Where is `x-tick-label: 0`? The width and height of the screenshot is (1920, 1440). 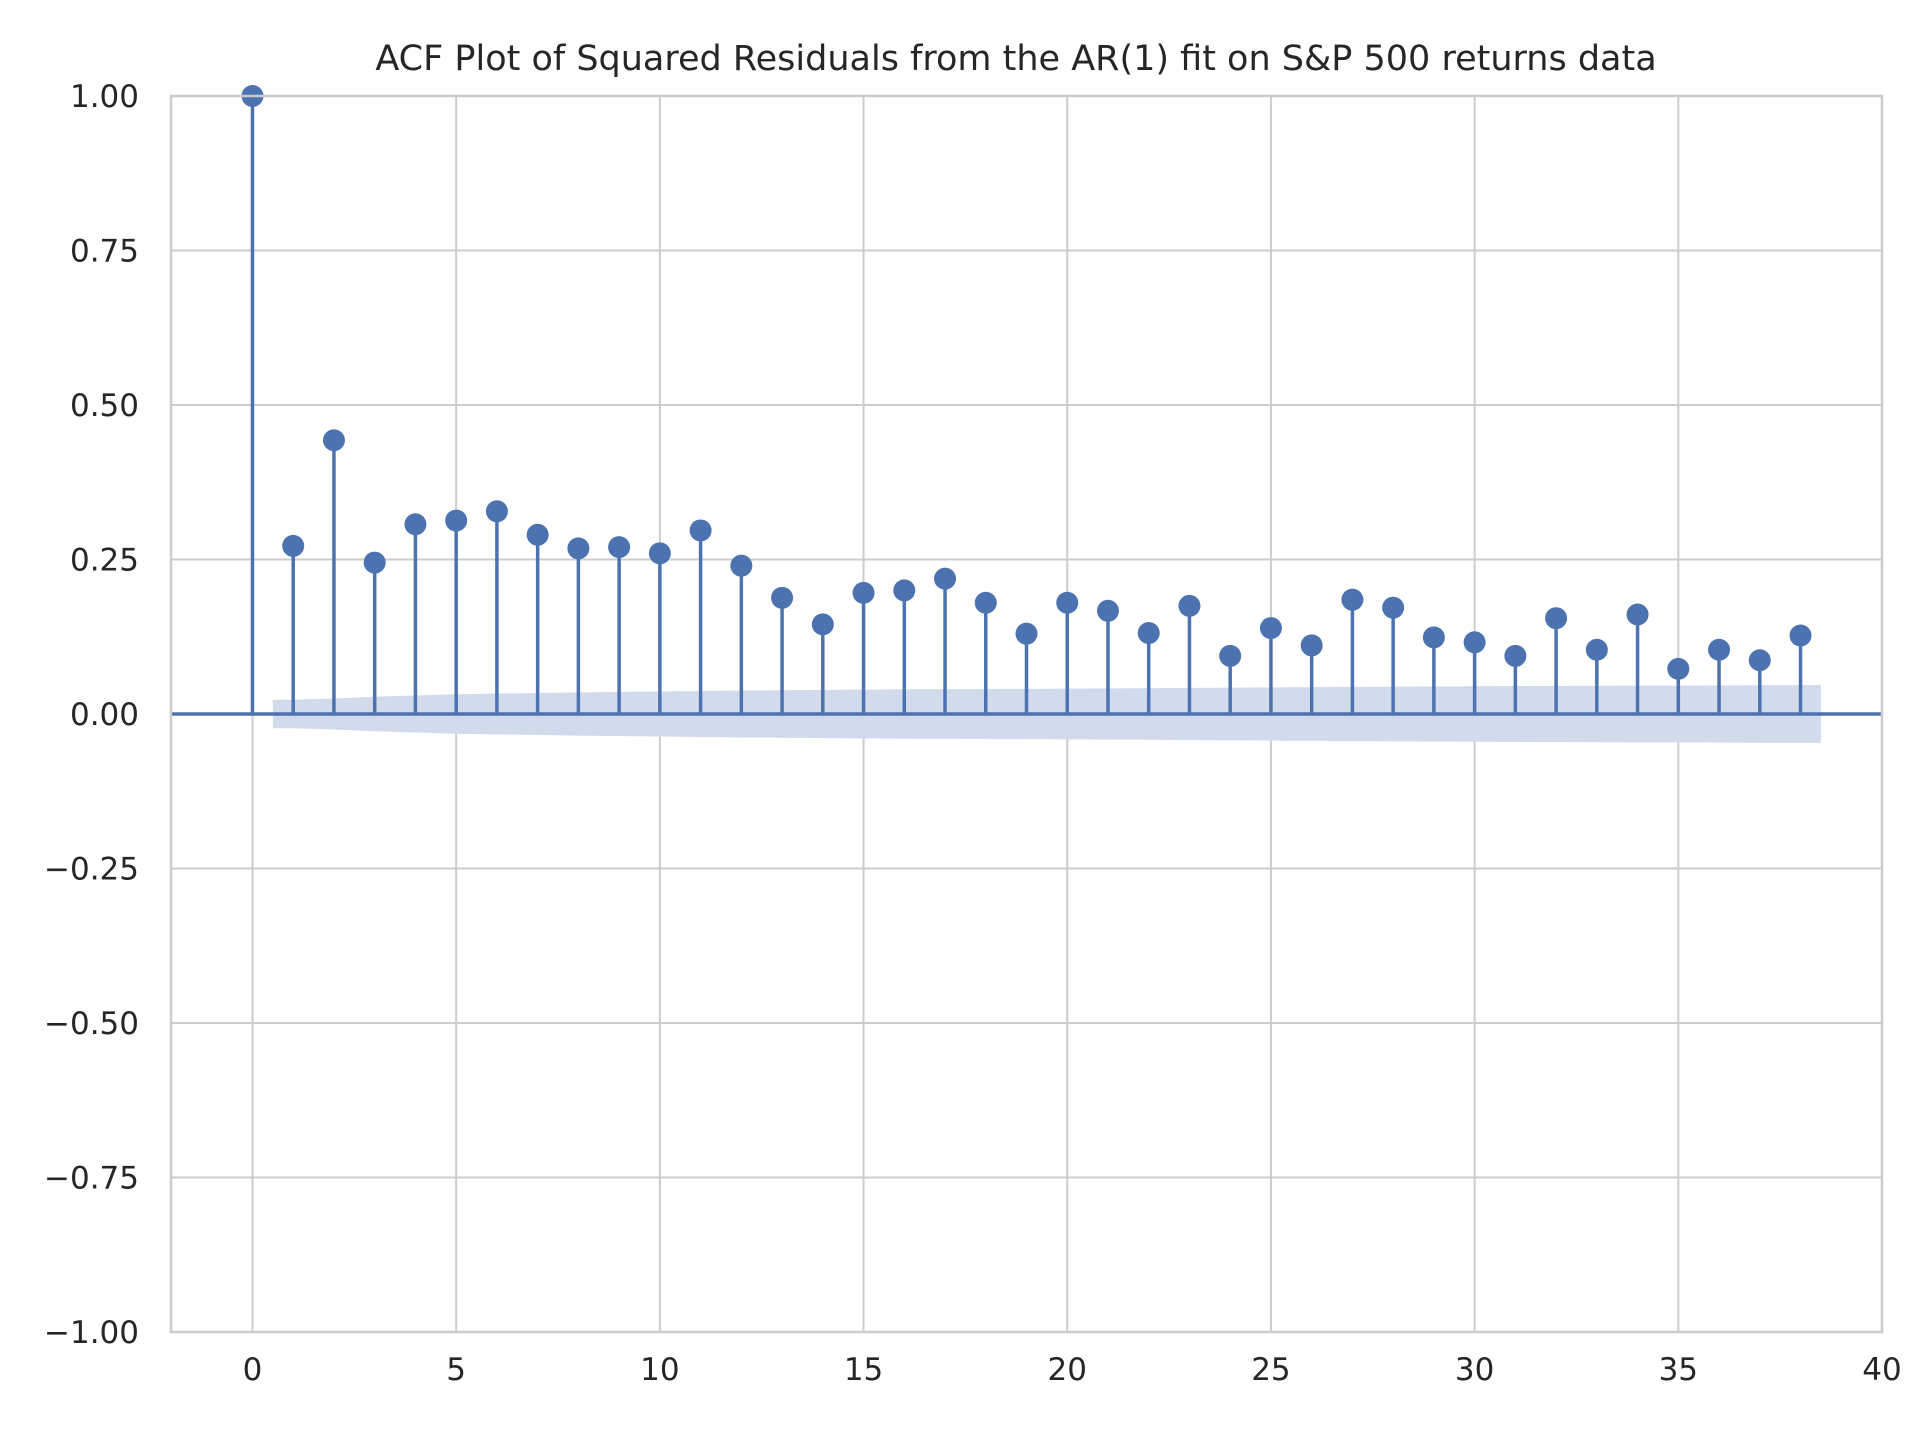 x-tick-label: 0 is located at coordinates (253, 1370).